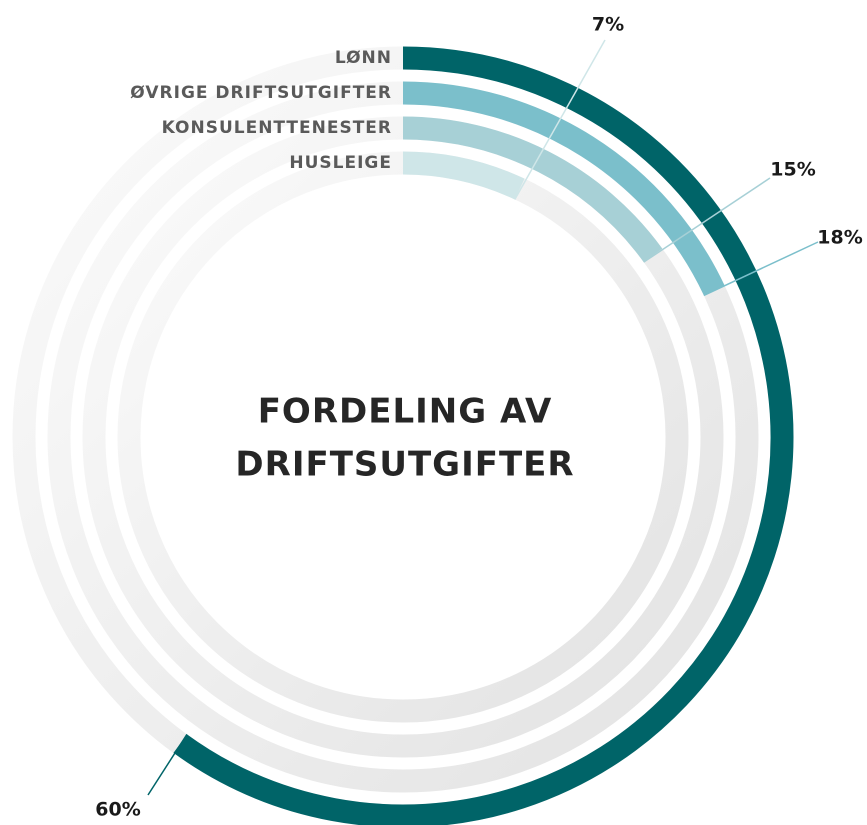 The width and height of the screenshot is (867, 825). I want to click on value-label: 7%, so click(608, 25).